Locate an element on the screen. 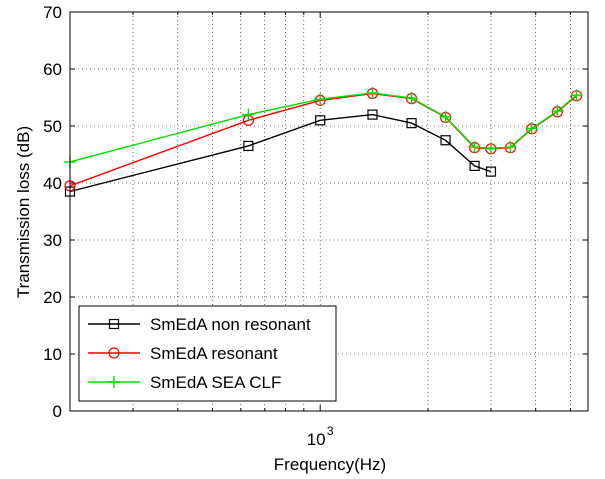 Image resolution: width=605 pixels, height=479 pixels. legend-item: SmEdA non resonant is located at coordinates (199, 324).